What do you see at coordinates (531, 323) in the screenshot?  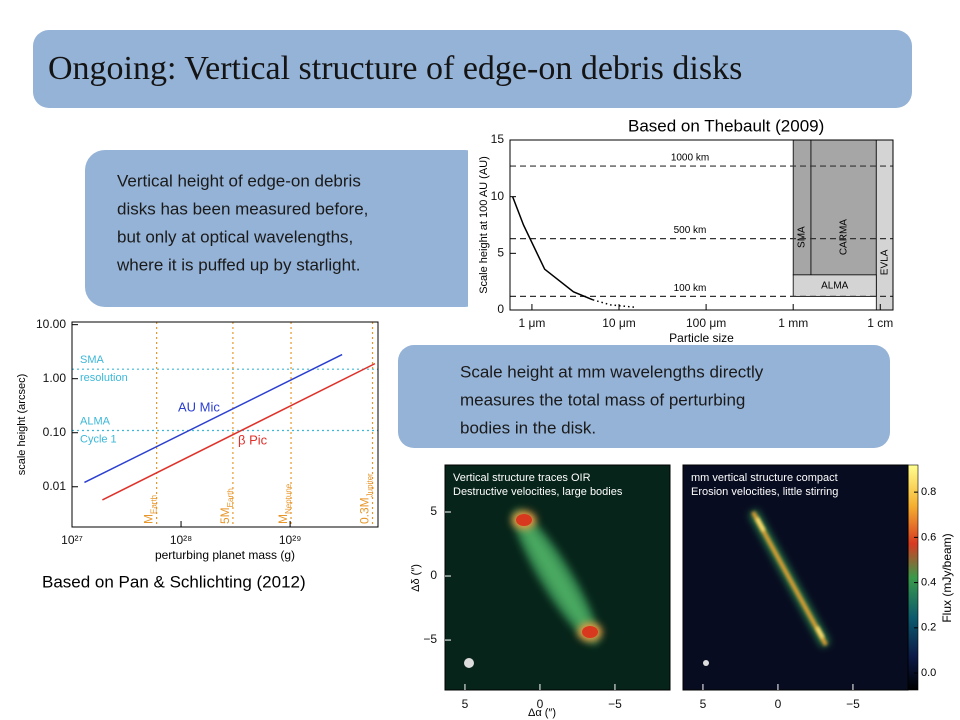 I see `x-tick-label: 1 μm` at bounding box center [531, 323].